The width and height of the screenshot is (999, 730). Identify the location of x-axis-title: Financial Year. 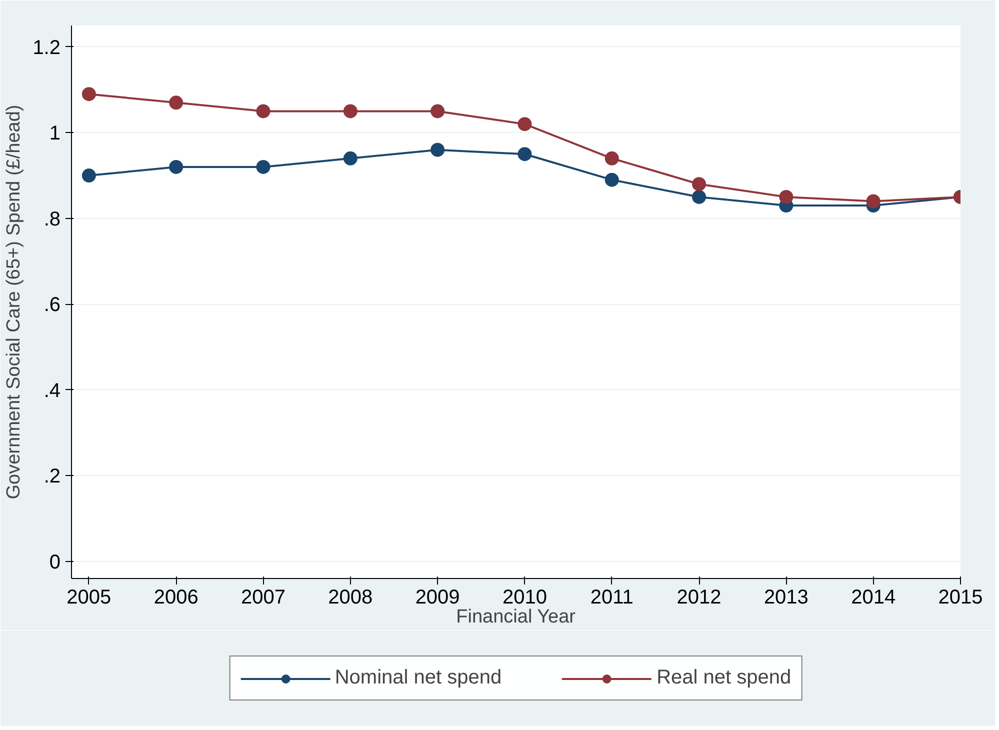
(516, 617).